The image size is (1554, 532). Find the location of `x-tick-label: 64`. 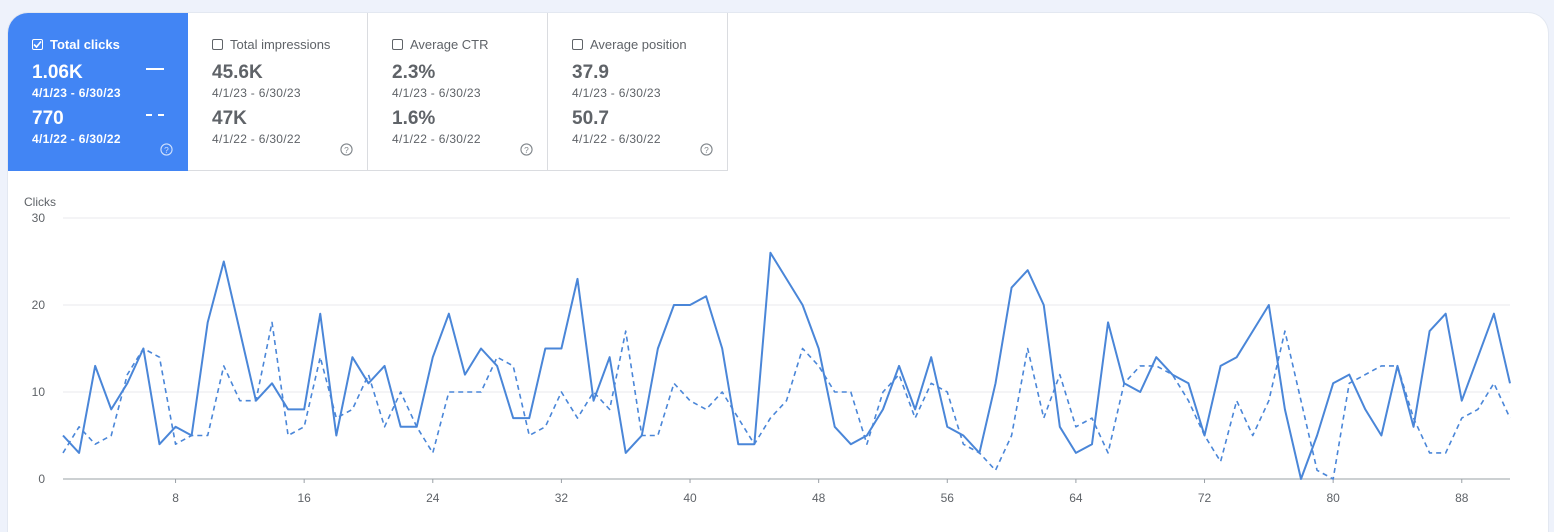

x-tick-label: 64 is located at coordinates (1076, 498).